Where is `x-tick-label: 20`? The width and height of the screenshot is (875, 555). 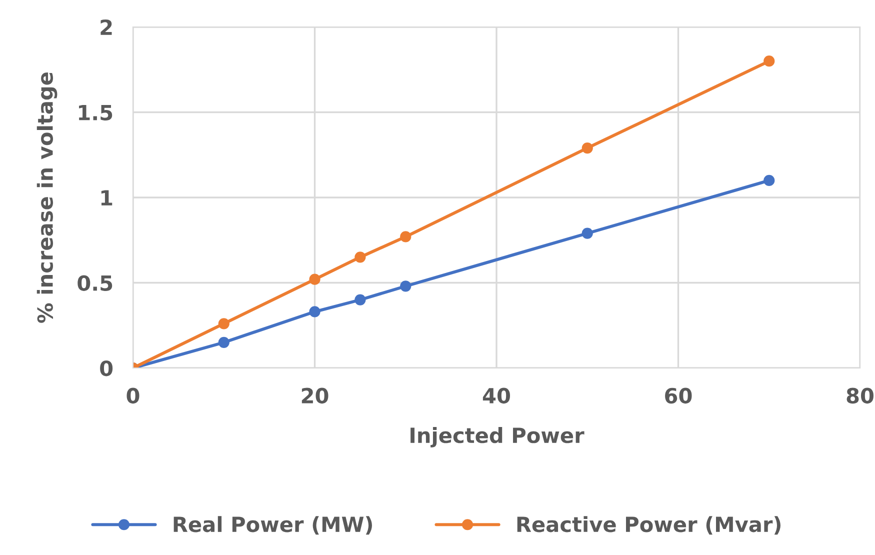
x-tick-label: 20 is located at coordinates (315, 396).